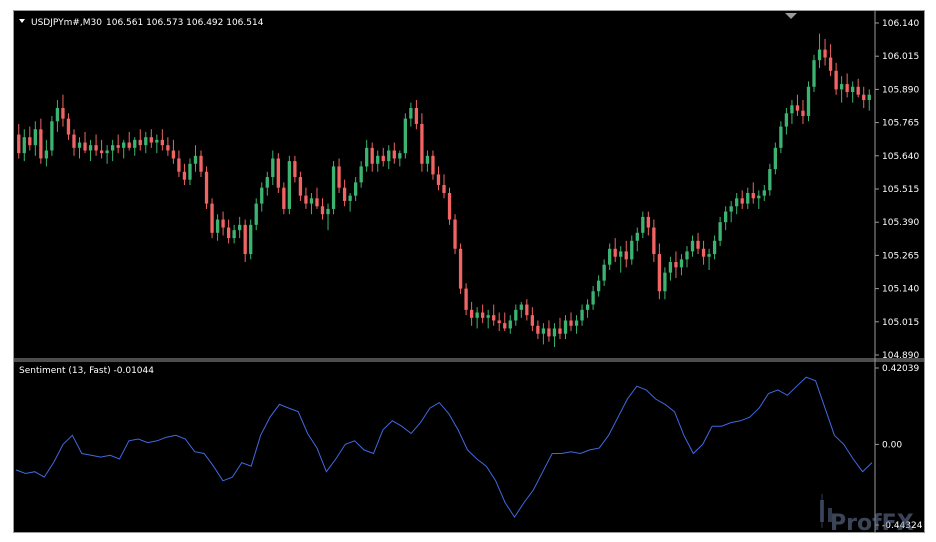 This screenshot has width=936, height=542. Describe the element at coordinates (900, 24) in the screenshot. I see `price-tick-label: 106.140` at that location.